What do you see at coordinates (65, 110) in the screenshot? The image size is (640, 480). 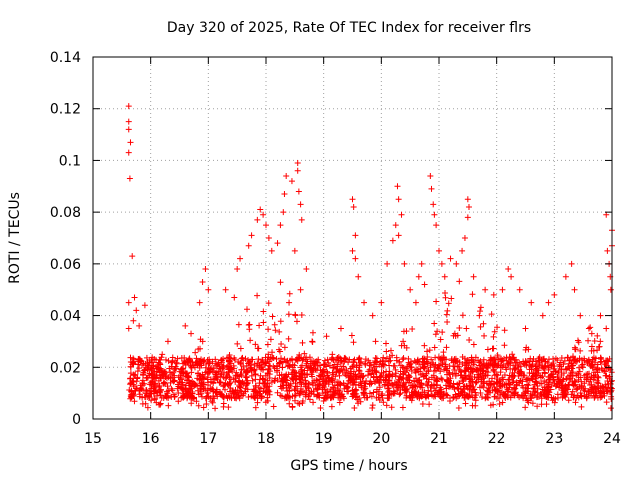 I see `y-tick-label: 0.12` at bounding box center [65, 110].